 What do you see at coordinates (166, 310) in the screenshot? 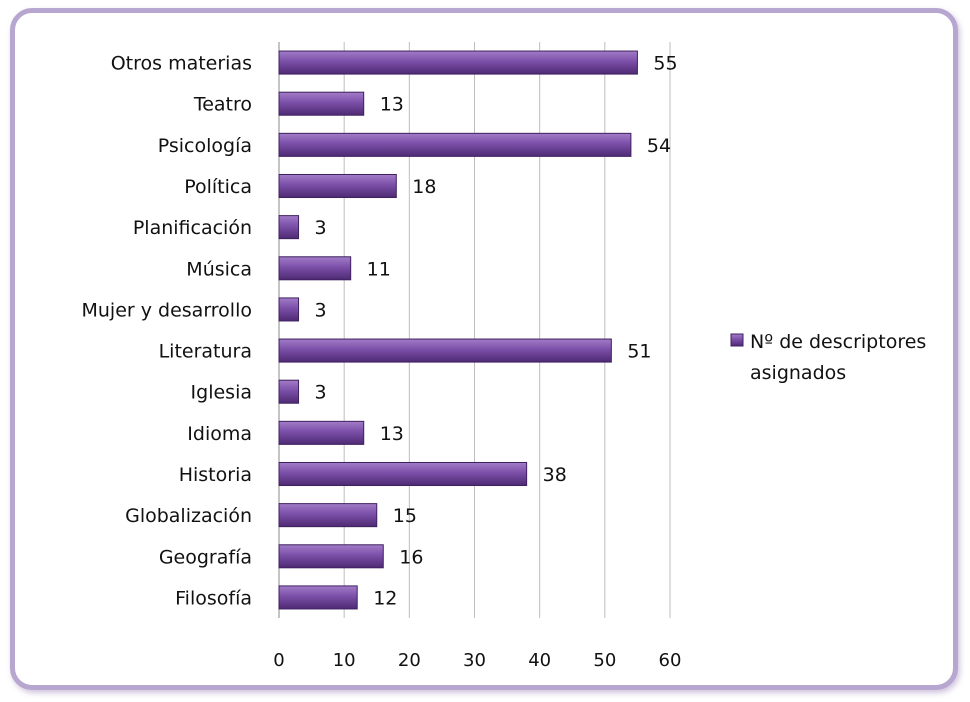
I see `category-label: Mujer y desarrollo` at bounding box center [166, 310].